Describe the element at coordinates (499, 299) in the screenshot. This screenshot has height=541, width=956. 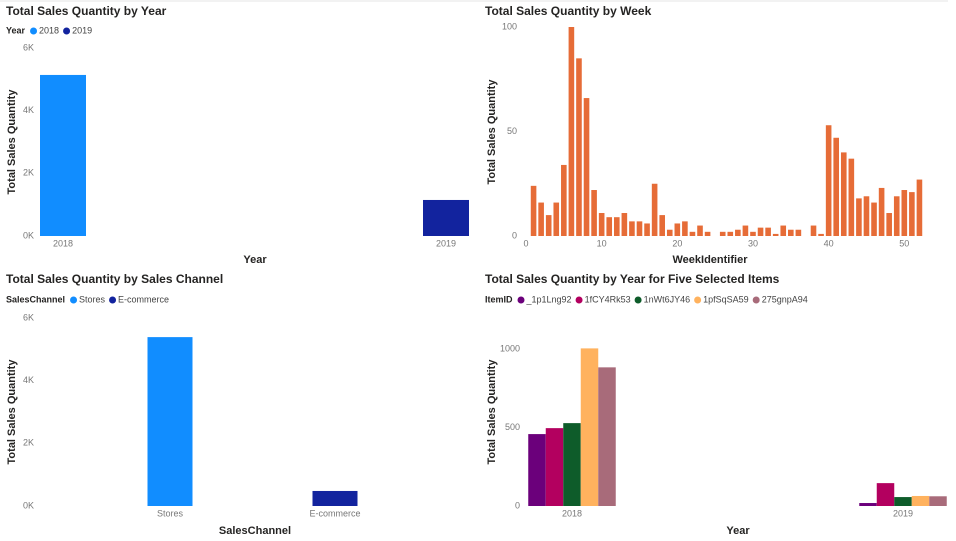
I see `legend-title: ItemID` at that location.